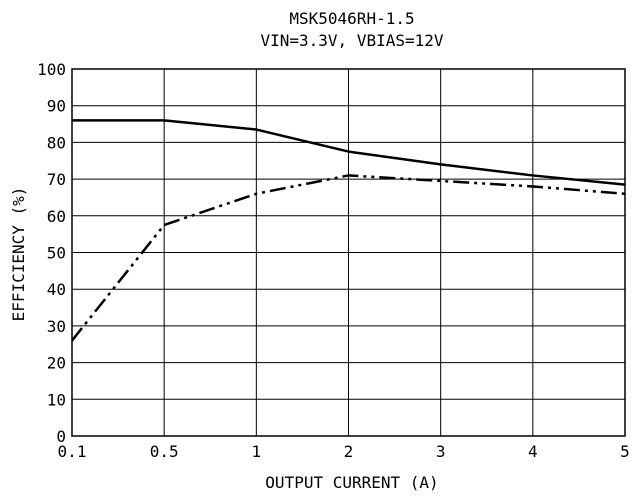 Image resolution: width=632 pixels, height=496 pixels. I want to click on x-tick-label: 0.1, so click(72, 451).